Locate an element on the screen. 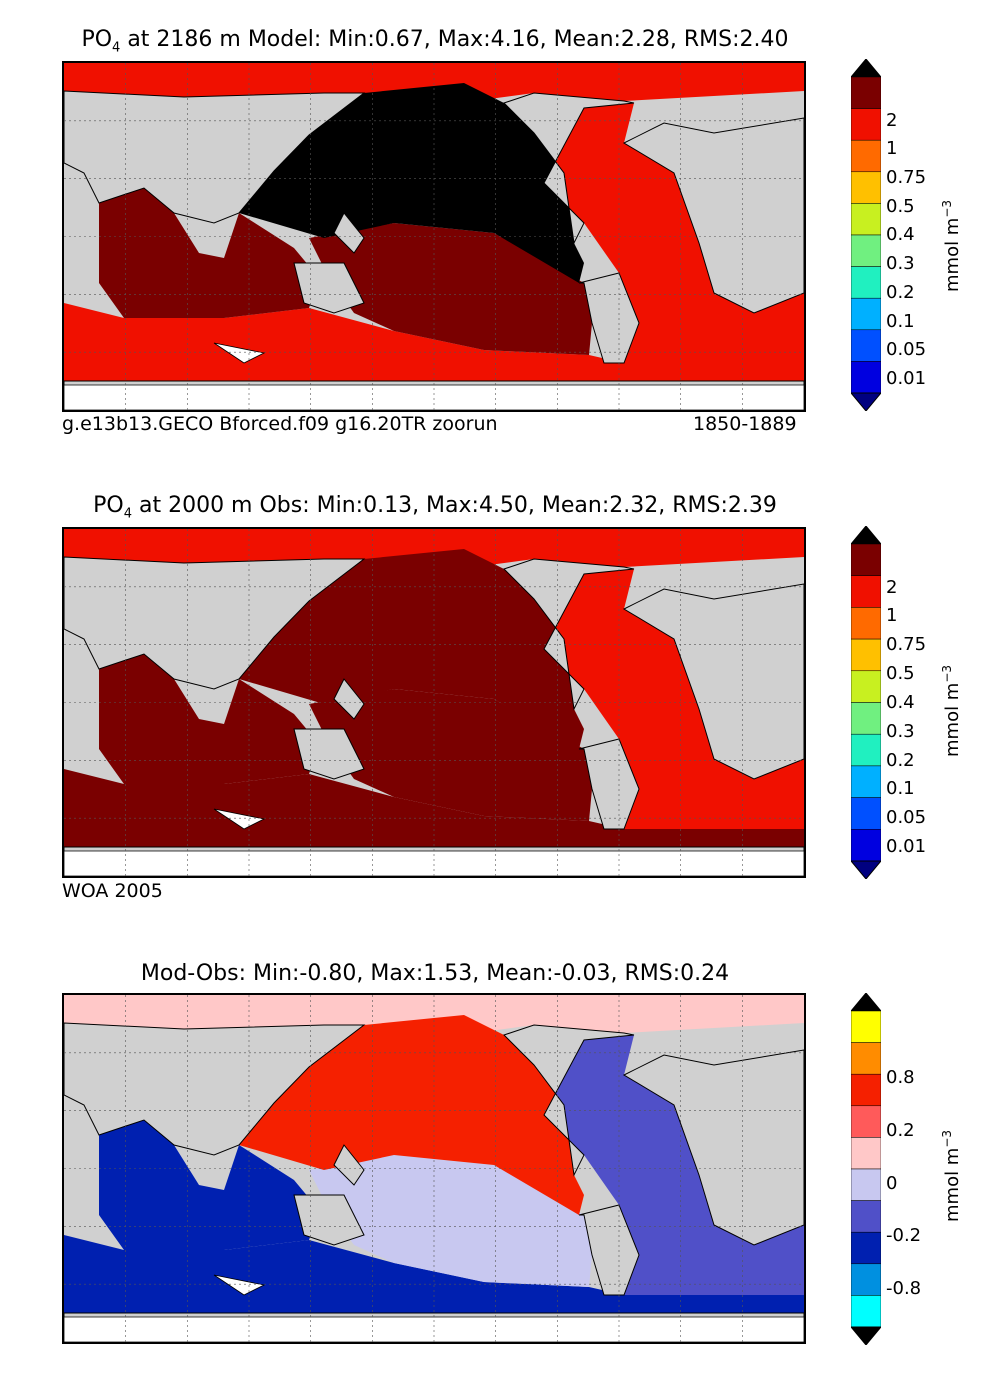 The height and width of the screenshot is (1374, 995). colorbar-tick-label: 0.5 is located at coordinates (900, 674).